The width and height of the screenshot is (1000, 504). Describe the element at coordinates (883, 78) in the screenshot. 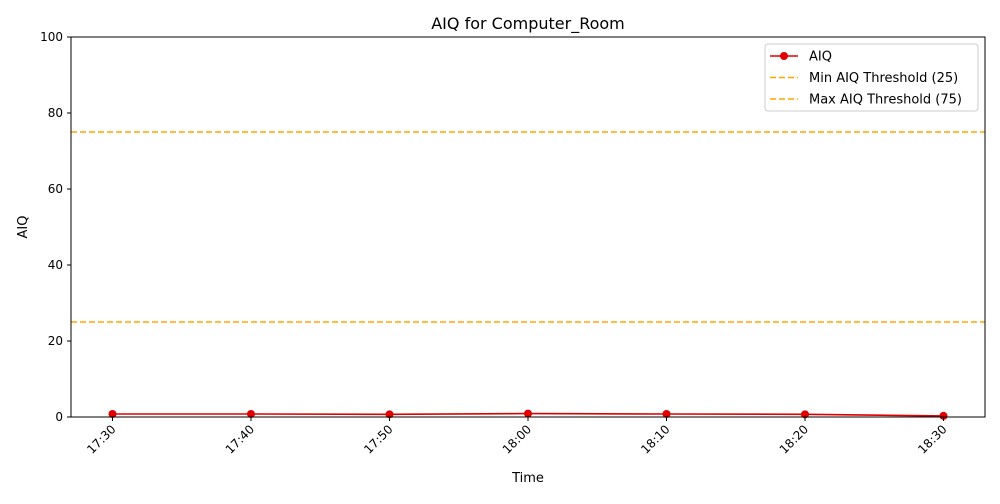

I see `legend-label-2: Min AIQ Threshold (25)` at that location.